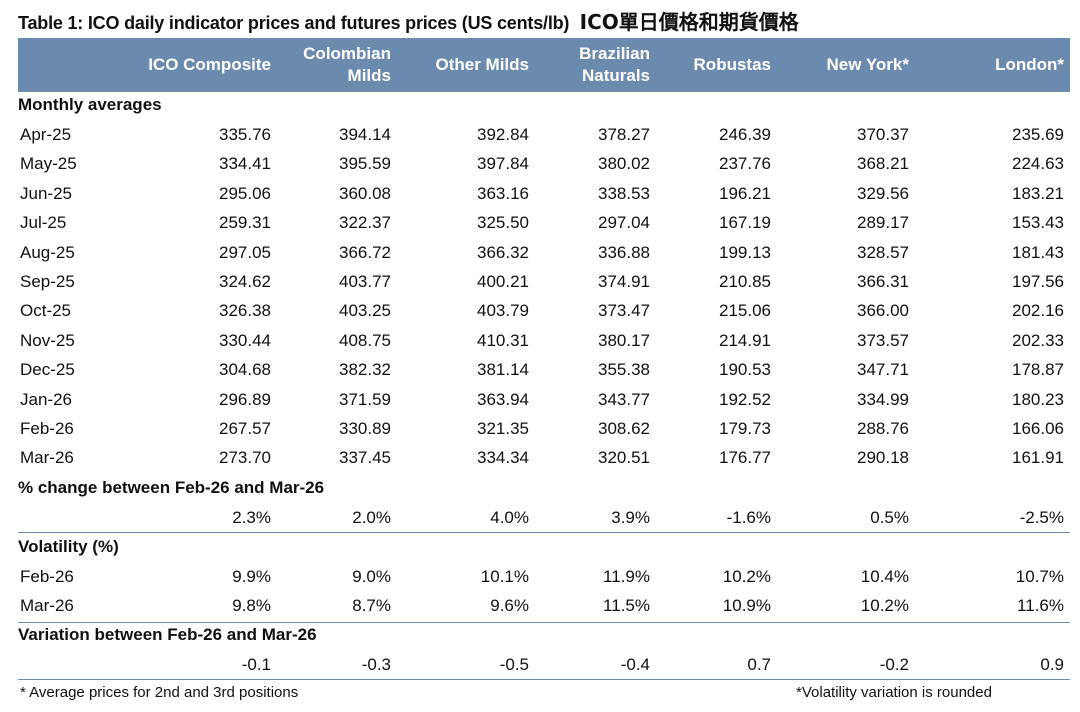 This screenshot has width=1080, height=712. I want to click on table-cell: 363.16, so click(503, 193).